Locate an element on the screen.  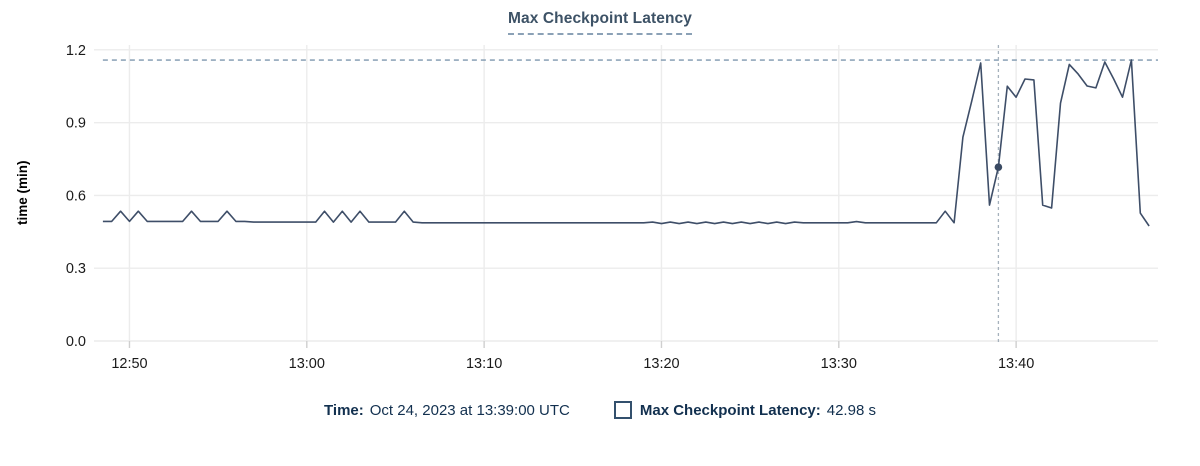
y-tick-label: 0.0 is located at coordinates (76, 342).